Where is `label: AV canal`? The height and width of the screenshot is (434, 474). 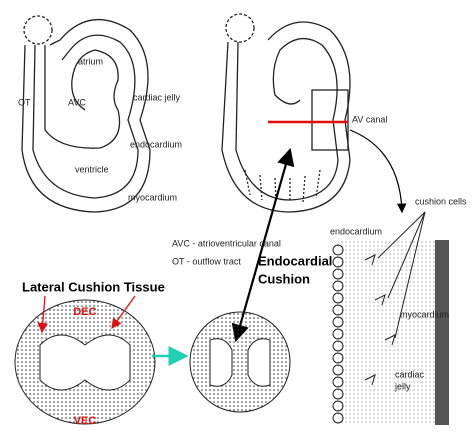
label: AV canal is located at coordinates (369, 119).